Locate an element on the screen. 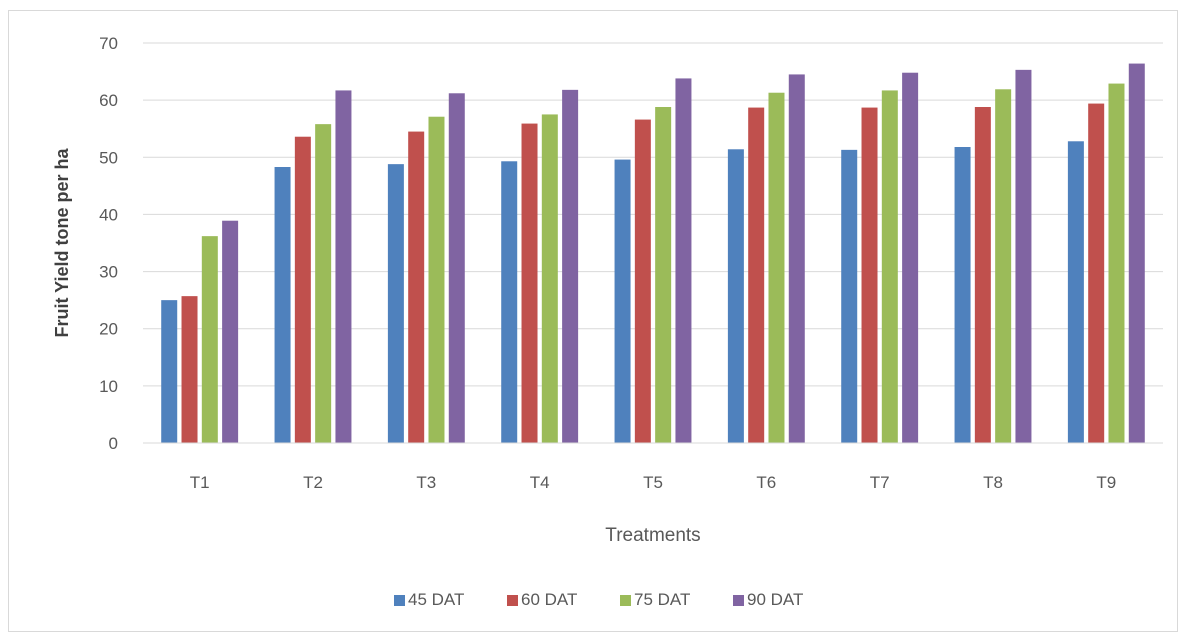 This screenshot has width=1181, height=635. bar-T5-90-dat is located at coordinates (683, 260).